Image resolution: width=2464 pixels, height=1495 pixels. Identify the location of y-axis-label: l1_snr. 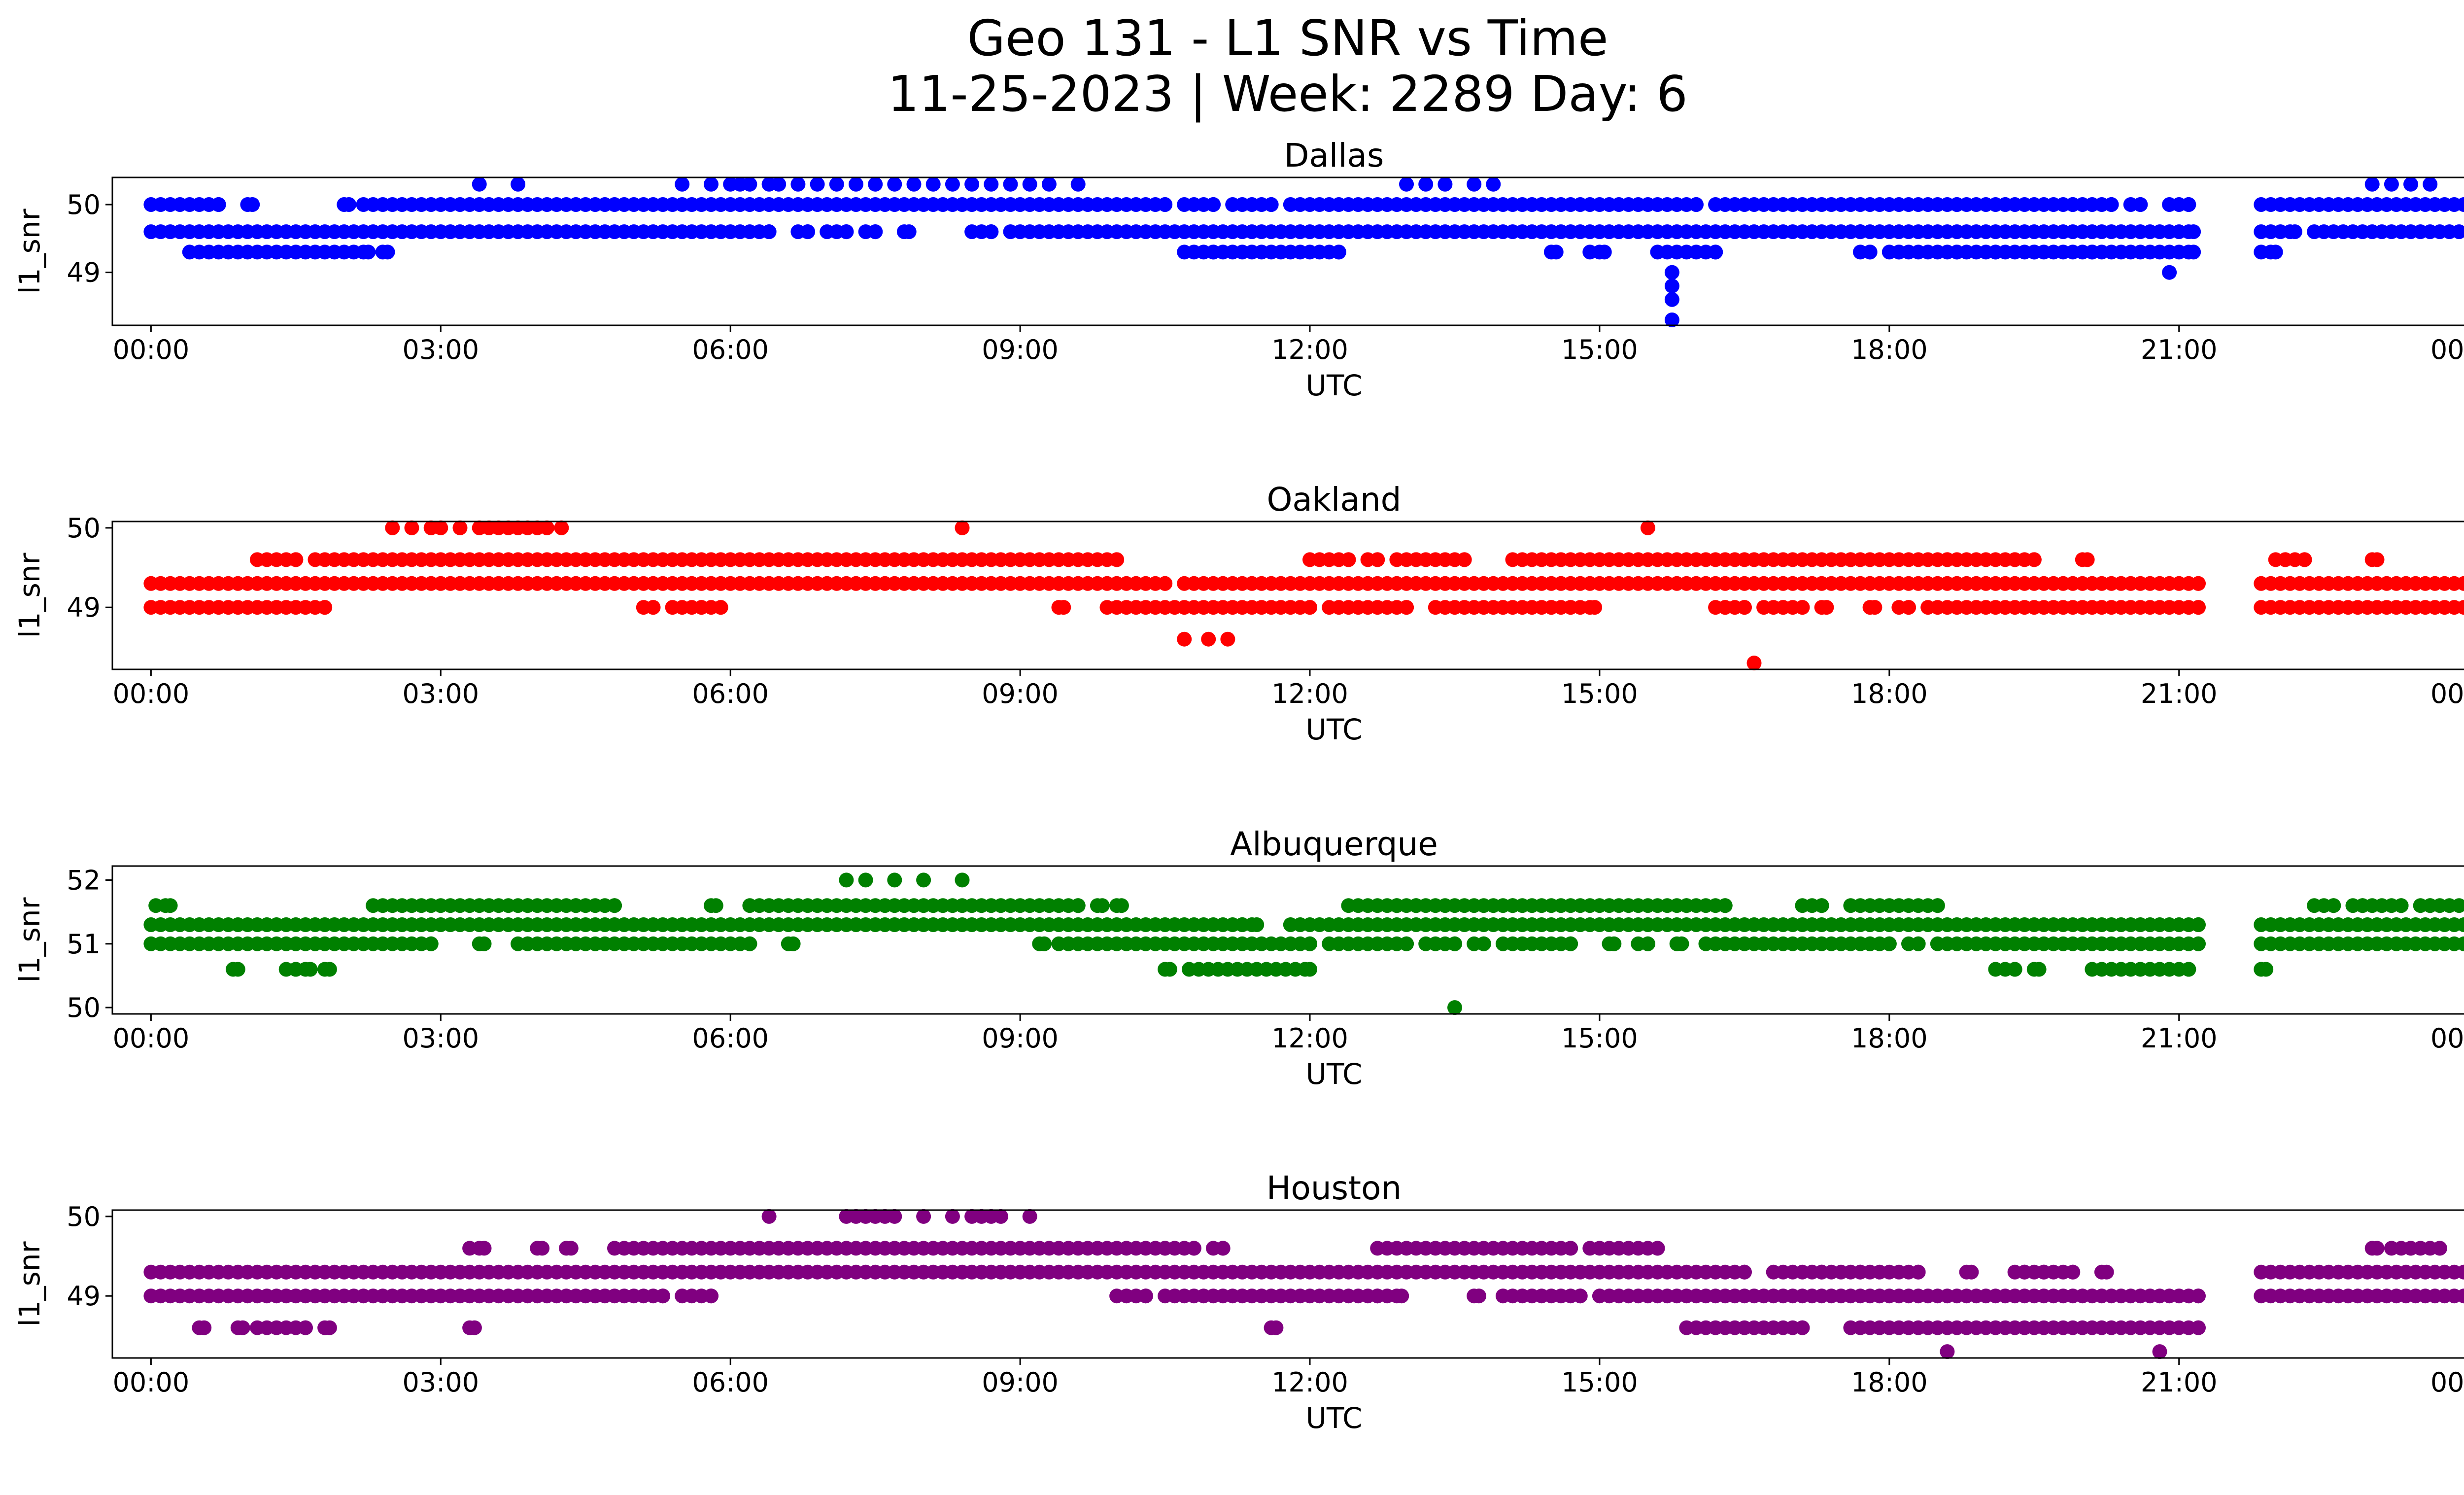
(29, 939).